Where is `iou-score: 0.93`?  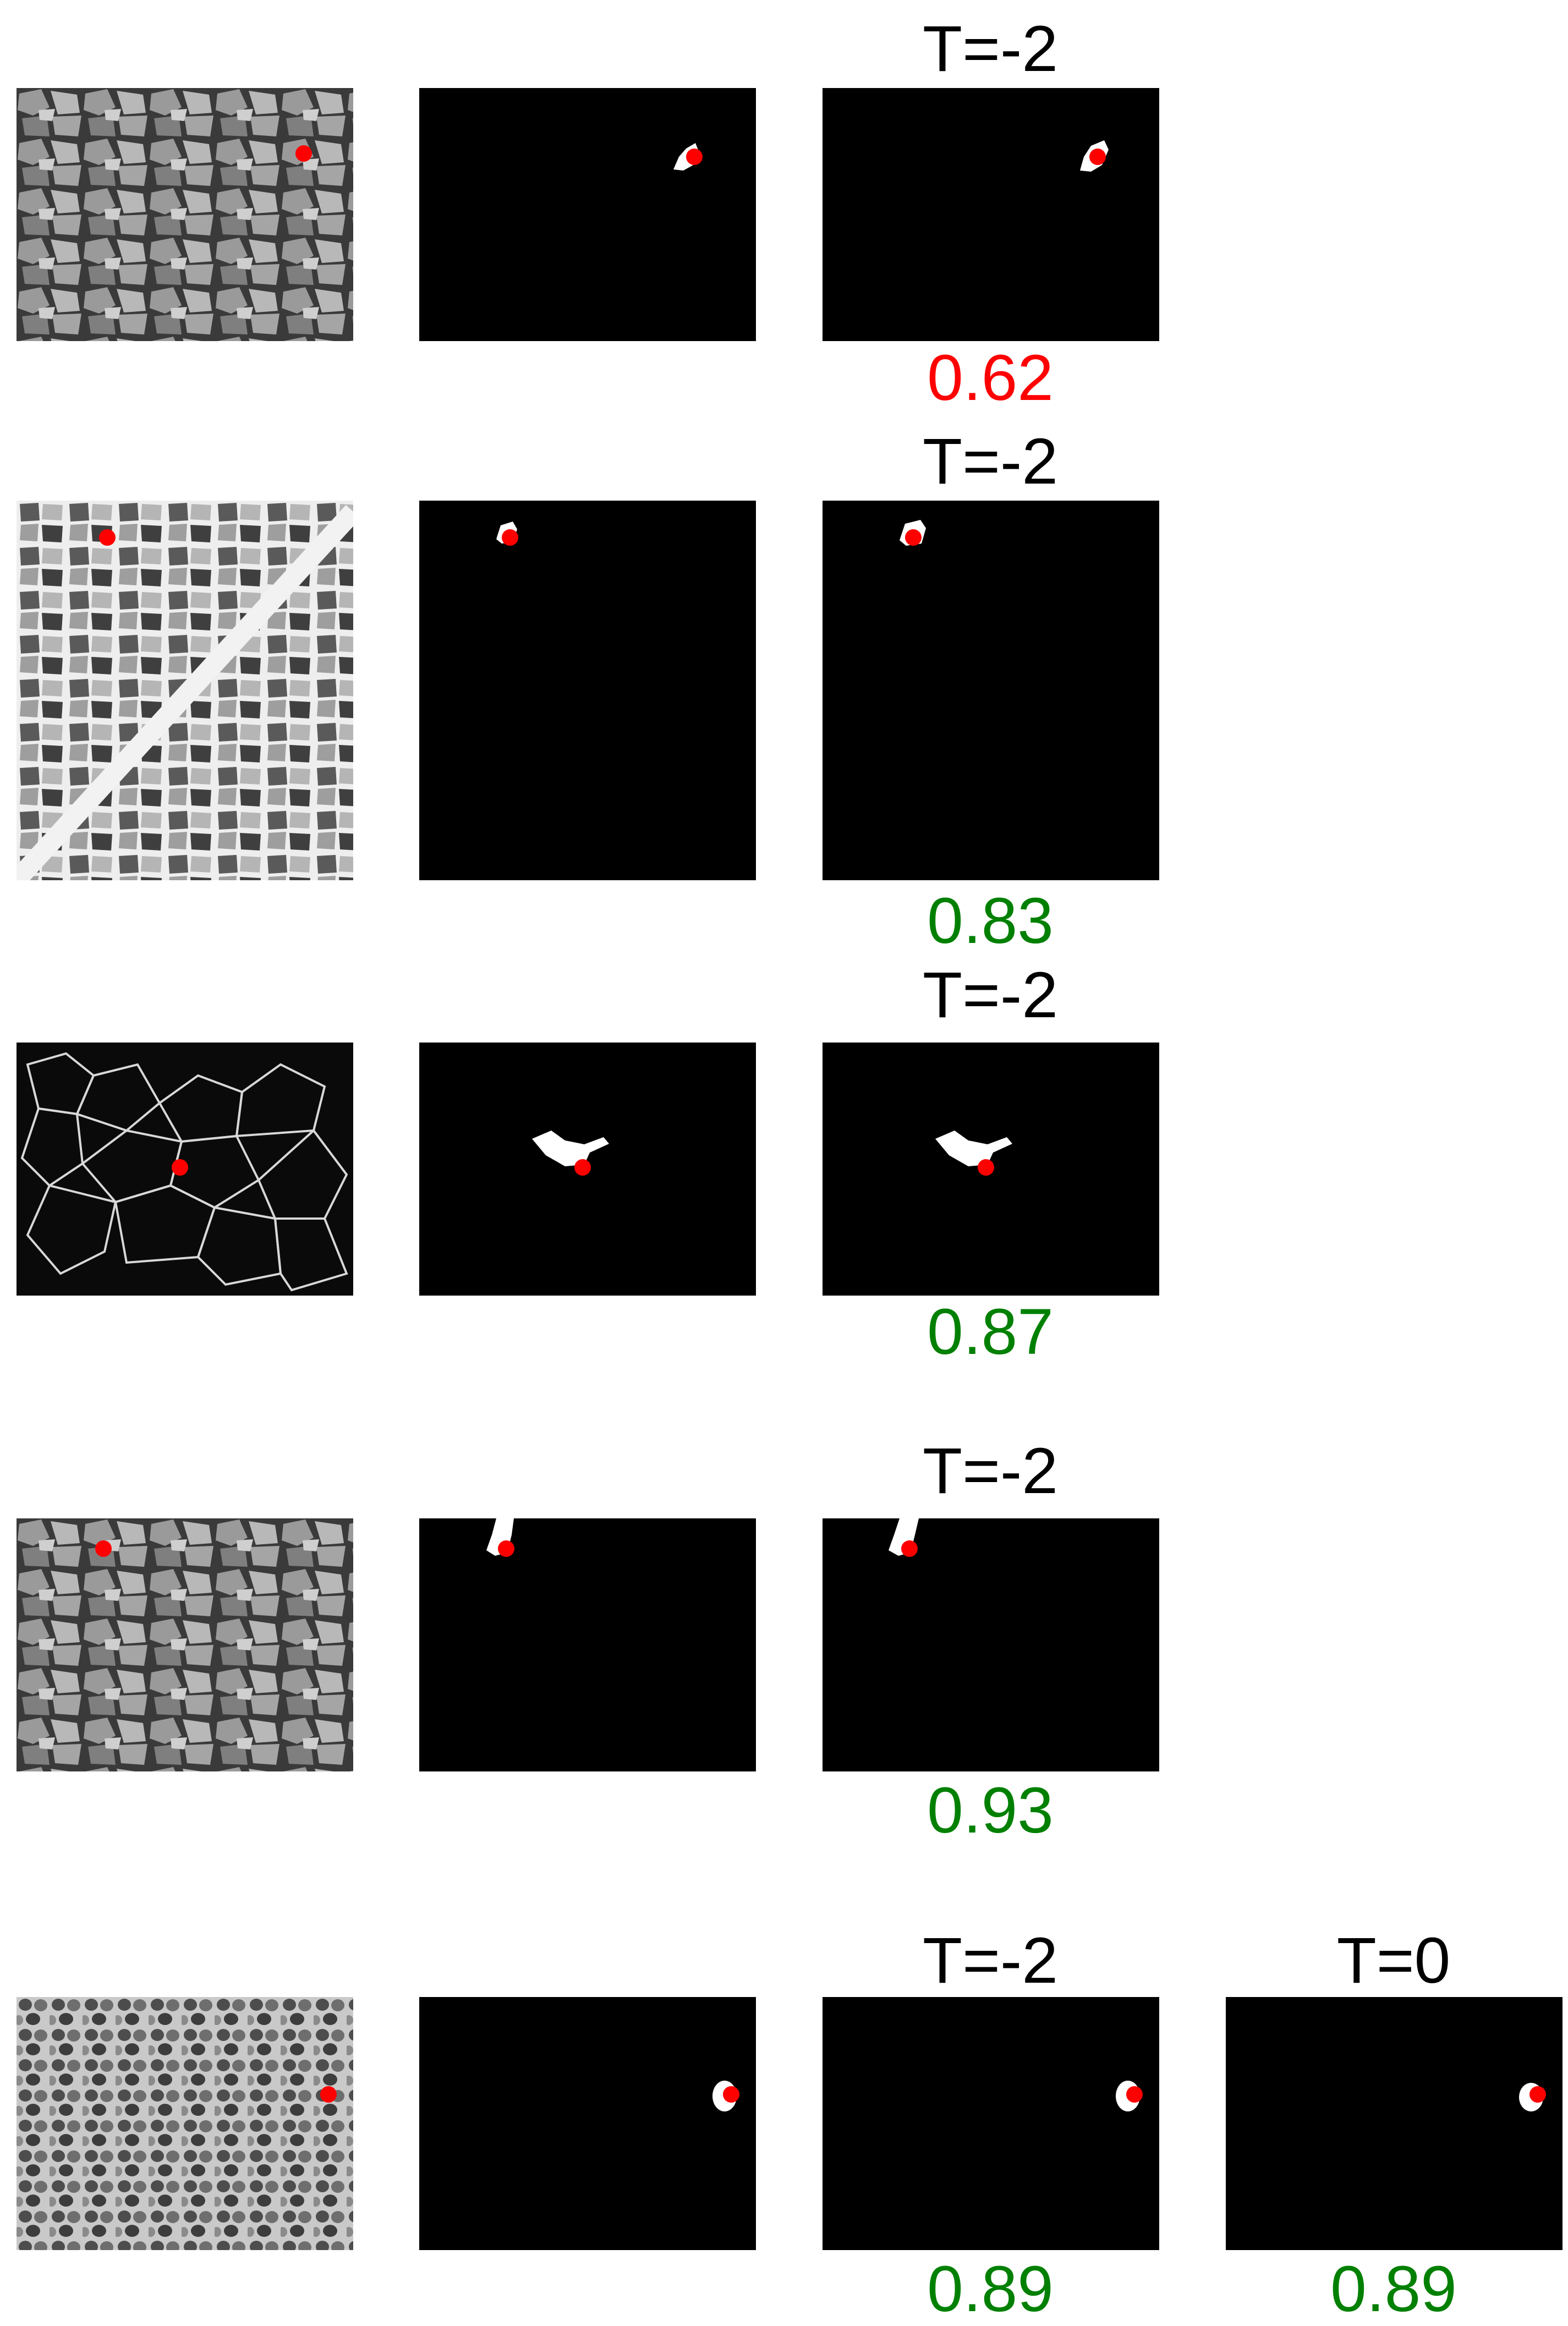
iou-score: 0.93 is located at coordinates (990, 1811).